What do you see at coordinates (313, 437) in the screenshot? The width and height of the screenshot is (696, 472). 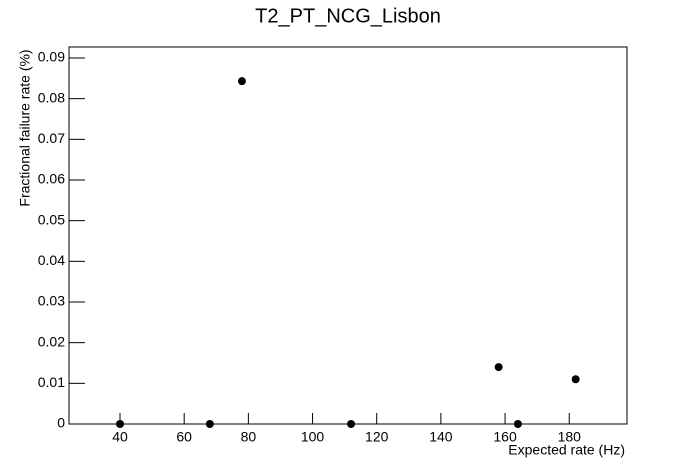 I see `x-tick-label: 100` at bounding box center [313, 437].